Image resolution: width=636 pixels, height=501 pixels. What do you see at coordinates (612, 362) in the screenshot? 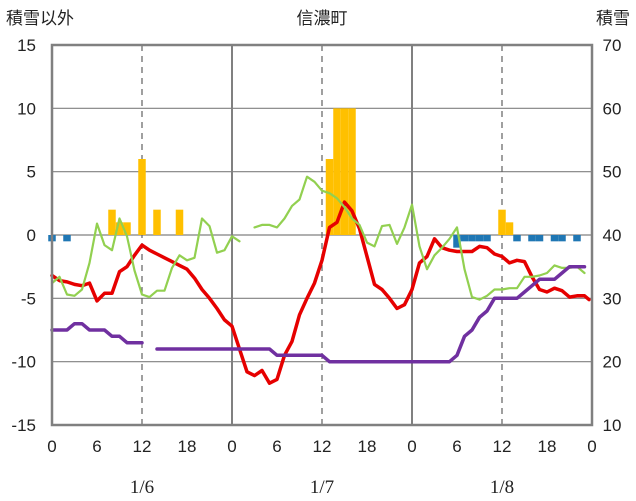
I see `right-tick-label: 20` at bounding box center [612, 362].